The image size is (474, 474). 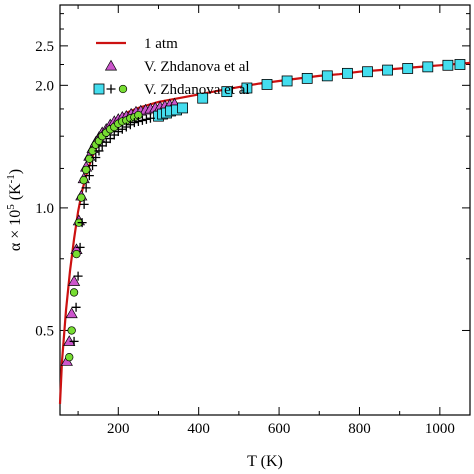 I want to click on y-axis-label-exponent: 5, so click(x=11, y=207).